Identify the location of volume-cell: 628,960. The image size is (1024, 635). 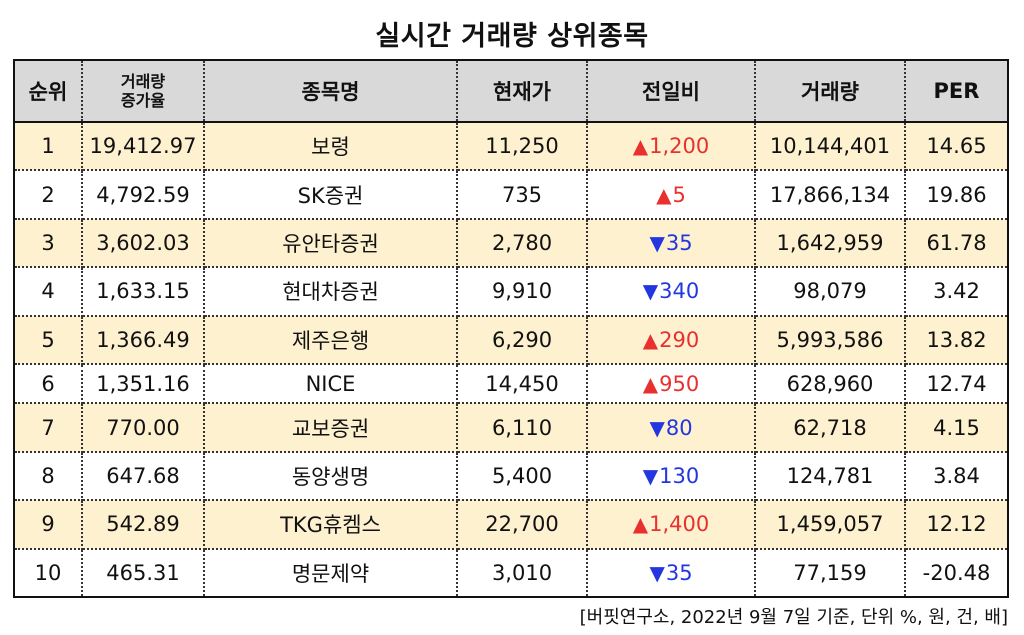
(830, 384).